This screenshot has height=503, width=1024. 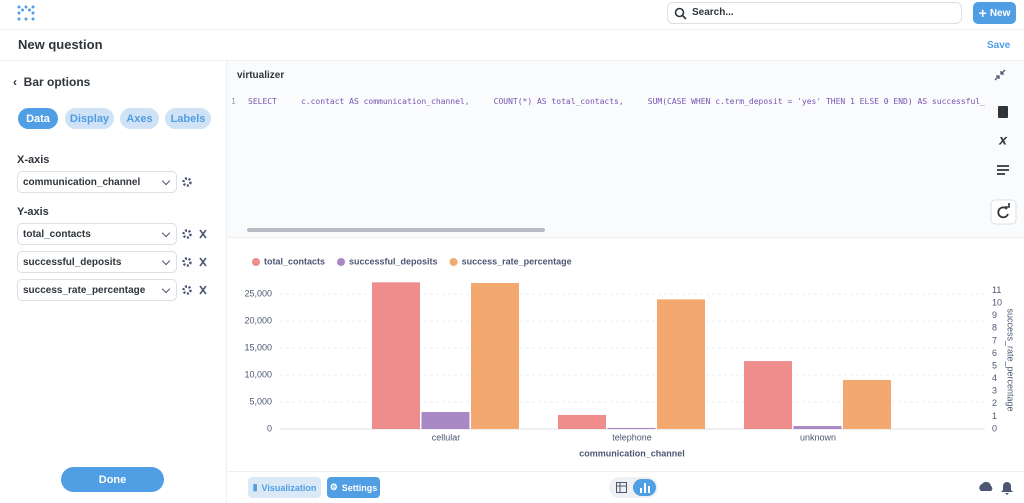 What do you see at coordinates (97, 290) in the screenshot?
I see `y-axis-select: success_rate_percentage` at bounding box center [97, 290].